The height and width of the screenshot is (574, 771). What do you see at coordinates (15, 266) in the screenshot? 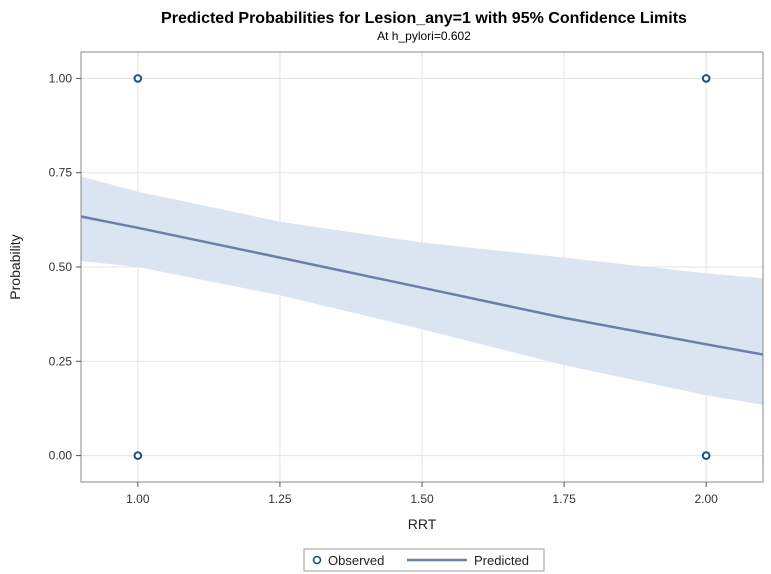
I see `y-axis-label: Probability` at bounding box center [15, 266].